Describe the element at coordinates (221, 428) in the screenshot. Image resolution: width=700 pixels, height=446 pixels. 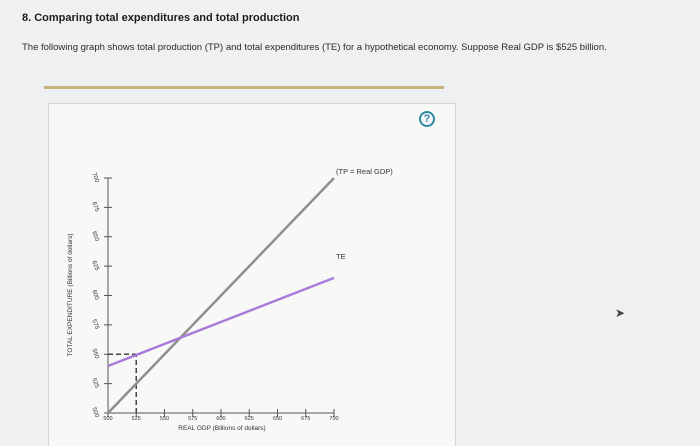
I see `x-axis-title: REAL GDP (Billions of dollars)` at that location.